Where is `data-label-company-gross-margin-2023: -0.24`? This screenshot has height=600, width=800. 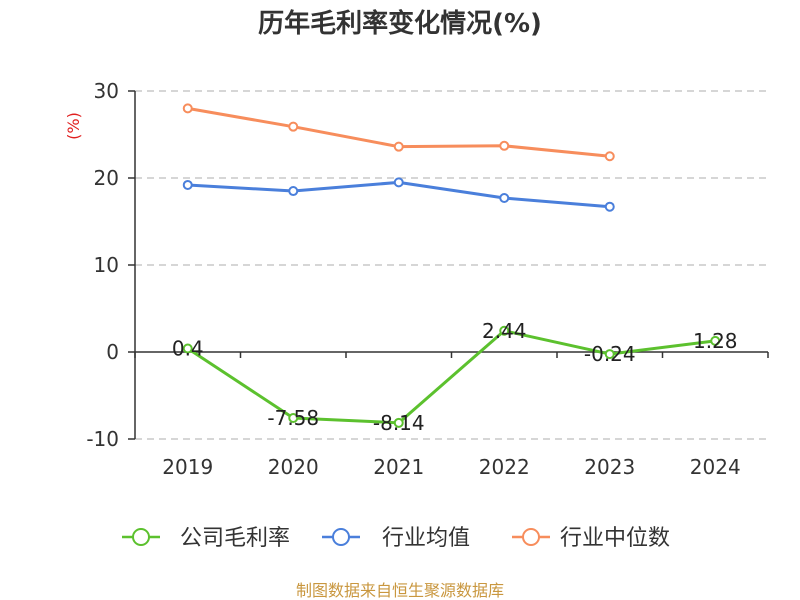
data-label-company-gross-margin-2023: -0.24 is located at coordinates (610, 354).